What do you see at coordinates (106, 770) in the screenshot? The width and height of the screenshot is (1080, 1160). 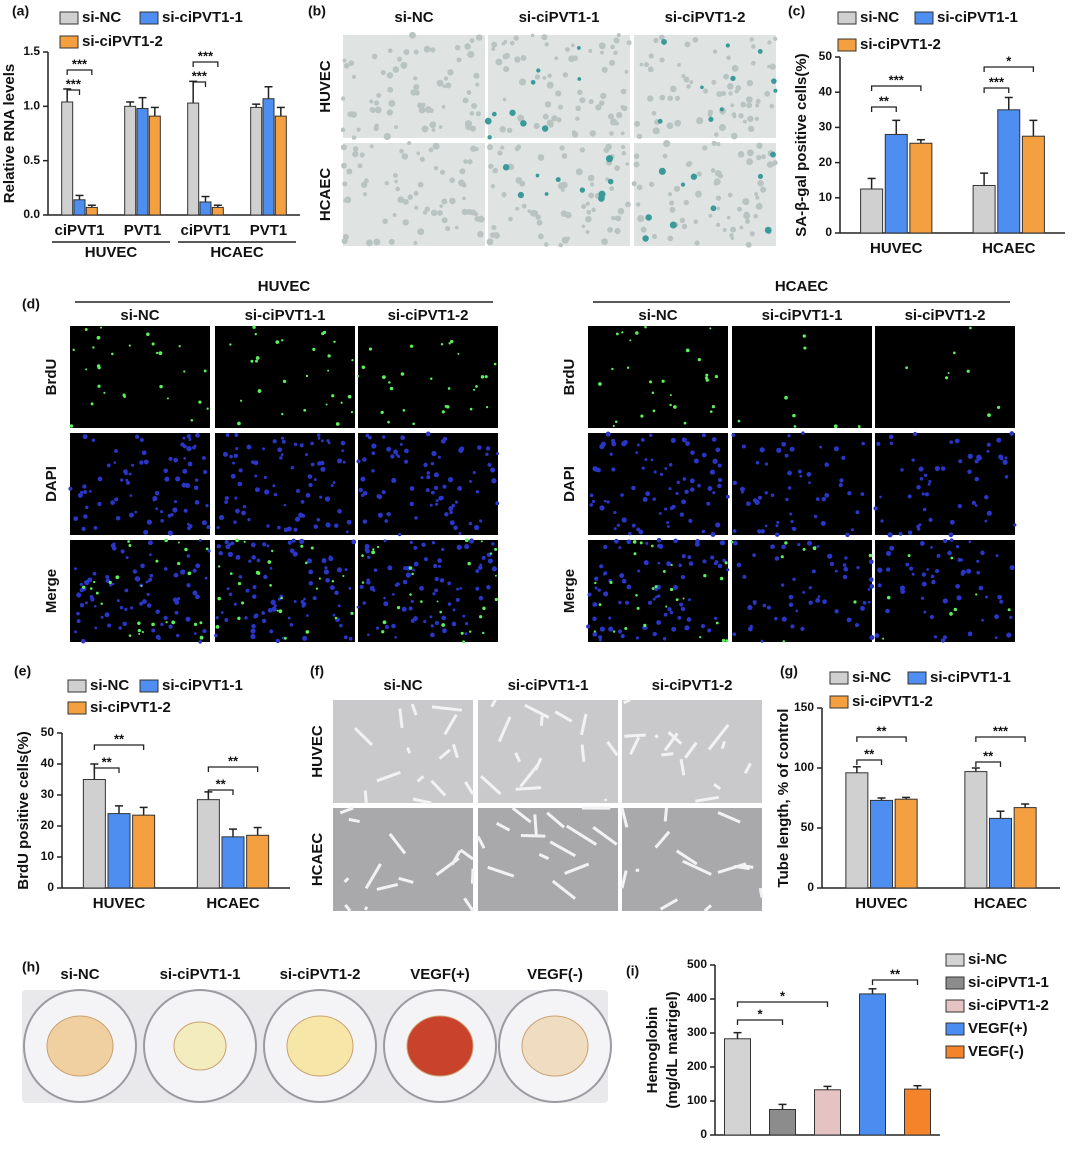 I see `significance-bracket` at bounding box center [106, 770].